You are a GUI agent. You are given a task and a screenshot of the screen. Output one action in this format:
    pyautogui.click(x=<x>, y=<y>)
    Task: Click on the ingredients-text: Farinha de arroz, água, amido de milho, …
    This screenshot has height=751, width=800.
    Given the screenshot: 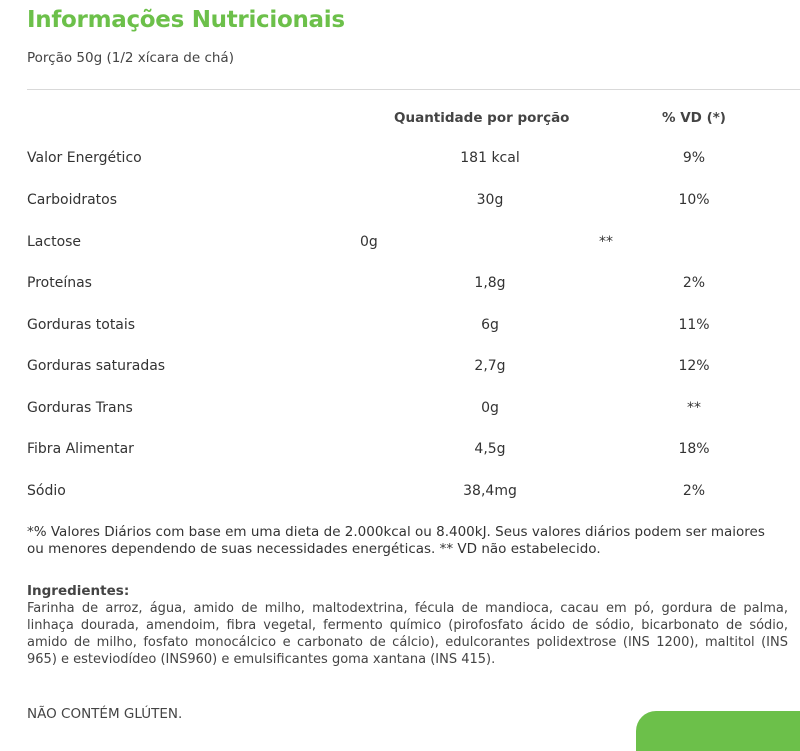 What is the action you would take?
    pyautogui.click(x=407, y=634)
    